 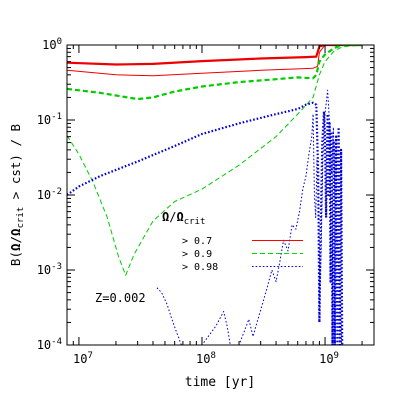 I want to click on x-tick-label: 109, so click(x=329, y=358).